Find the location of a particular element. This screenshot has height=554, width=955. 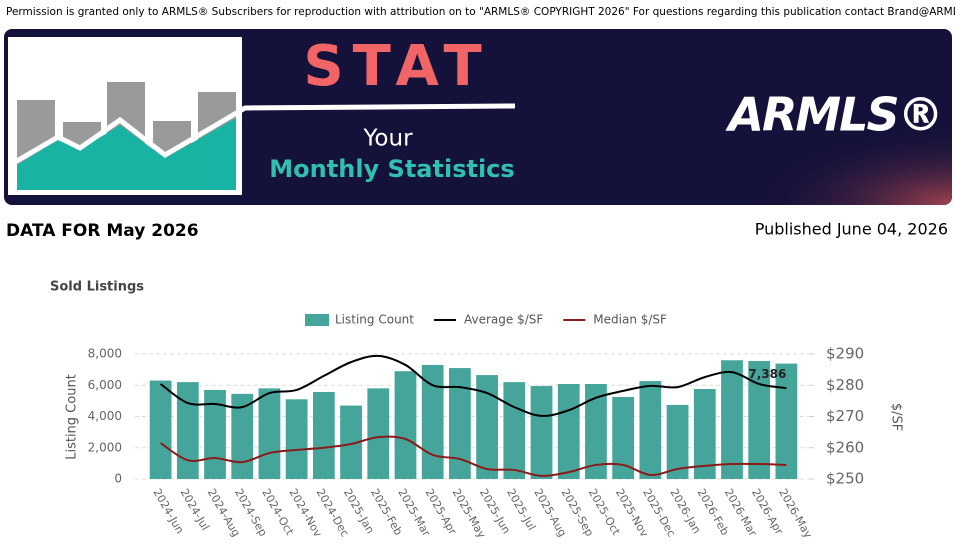

data-label: 7,386 is located at coordinates (767, 374).